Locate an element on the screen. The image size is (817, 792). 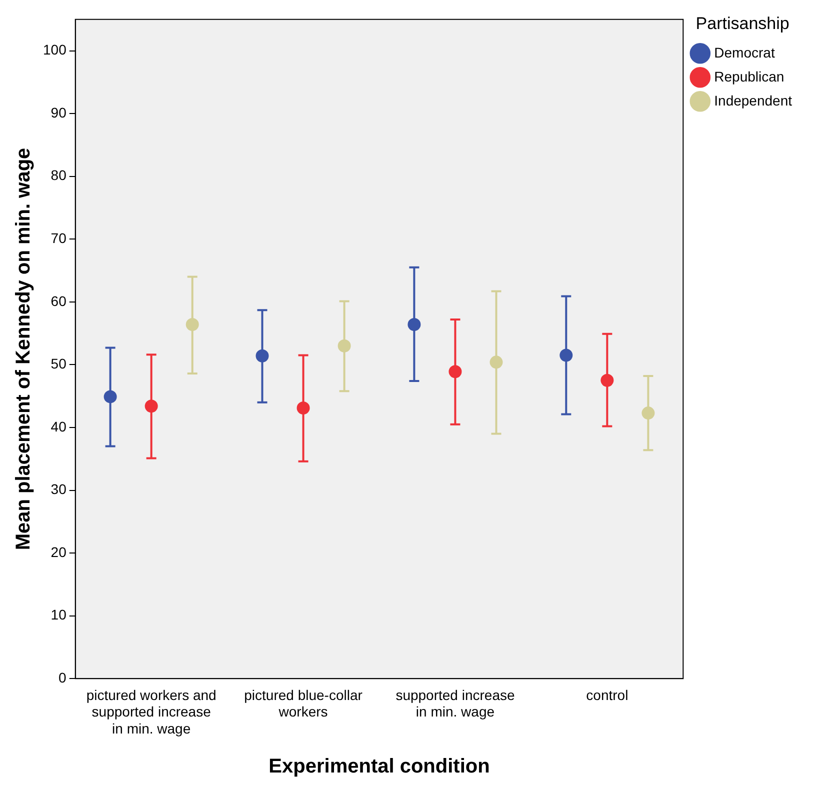
legend-title: Partisanship is located at coordinates (743, 24).